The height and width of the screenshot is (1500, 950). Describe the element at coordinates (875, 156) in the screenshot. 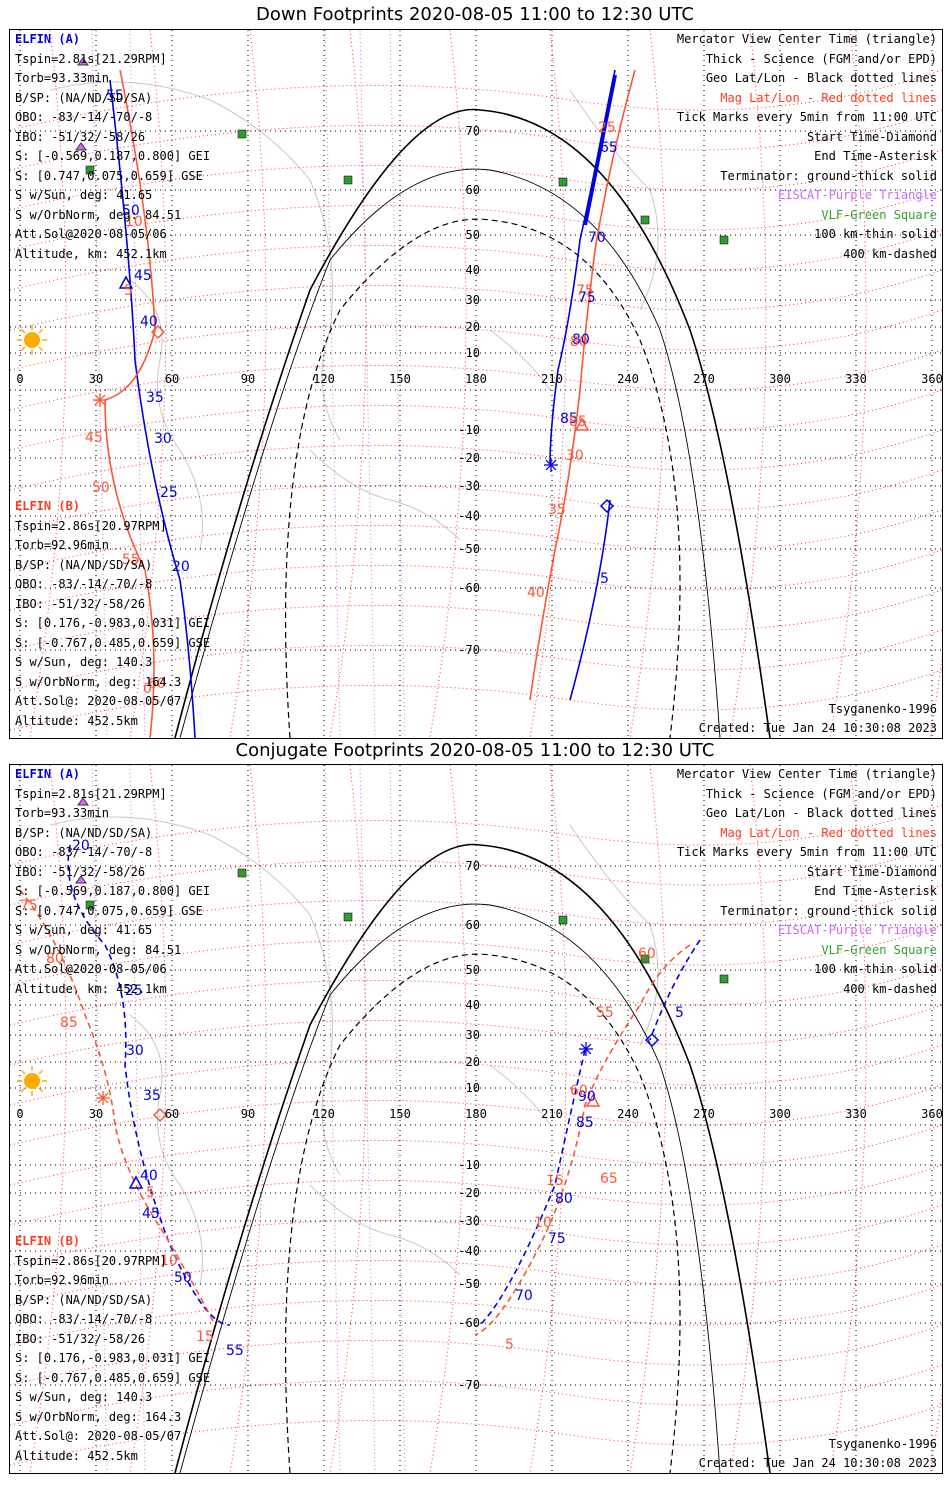

I see `legend-item: End Time-Asterisk` at that location.